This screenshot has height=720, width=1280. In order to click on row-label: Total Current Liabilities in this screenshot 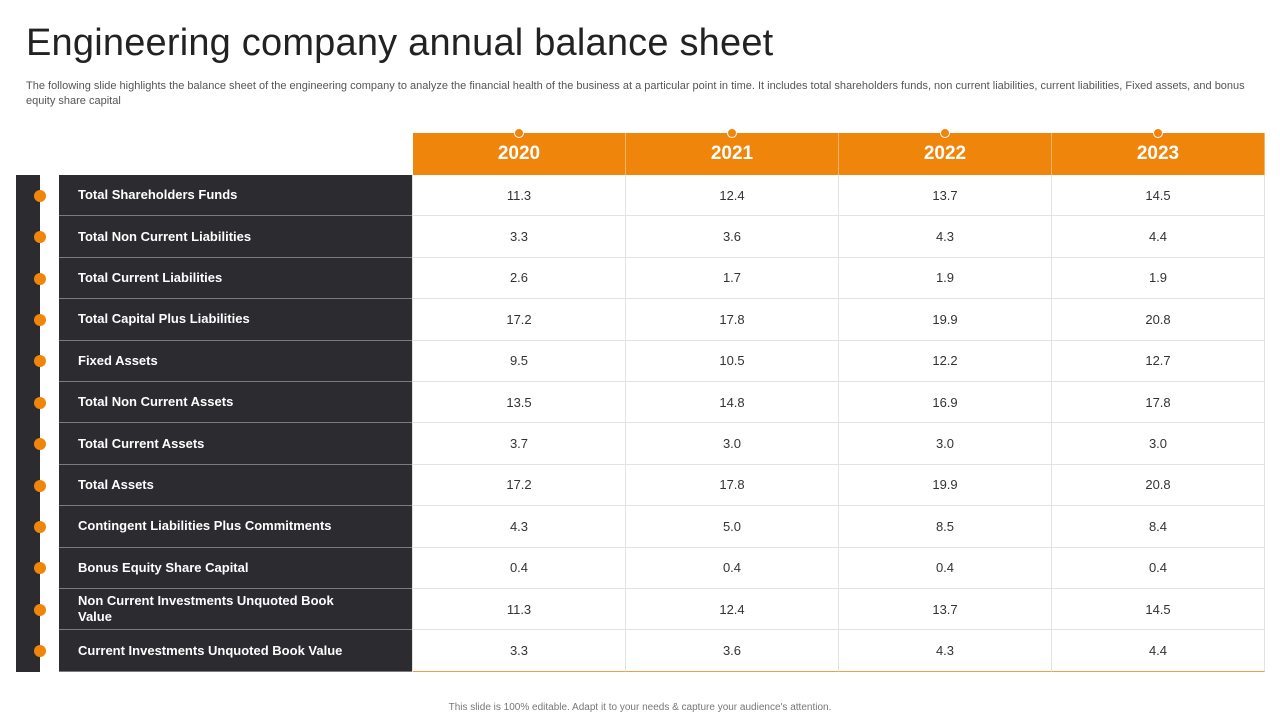, I will do `click(235, 278)`.